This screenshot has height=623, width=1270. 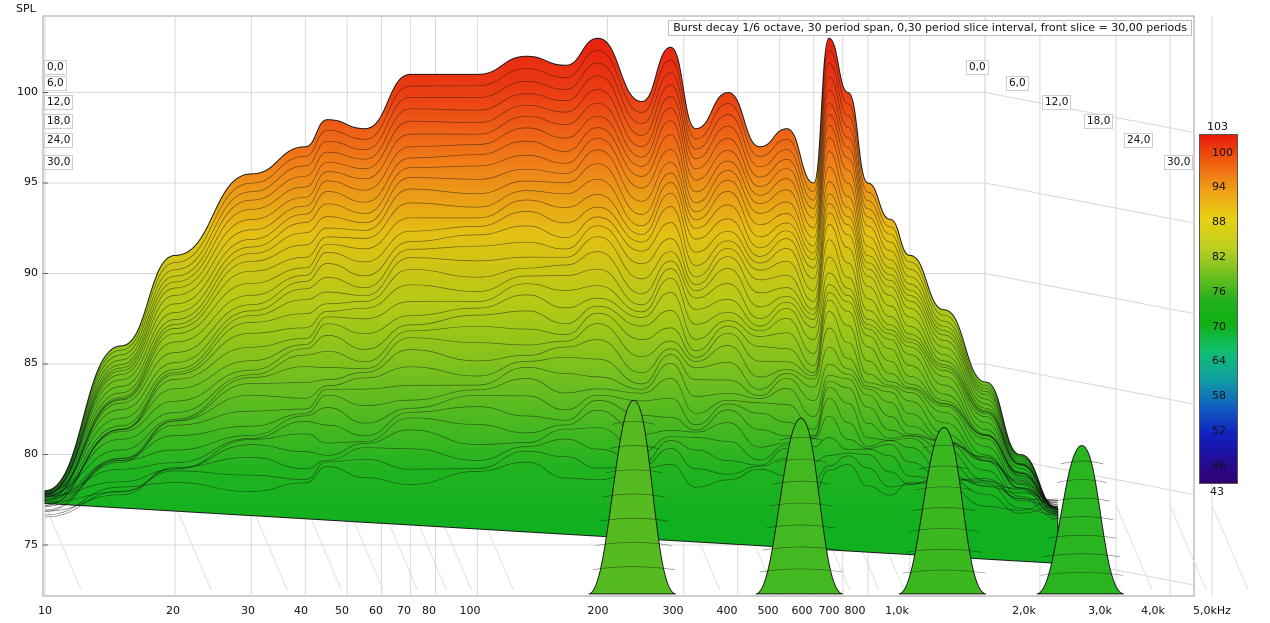 I want to click on slice-label-right: 18,0, so click(x=1099, y=121).